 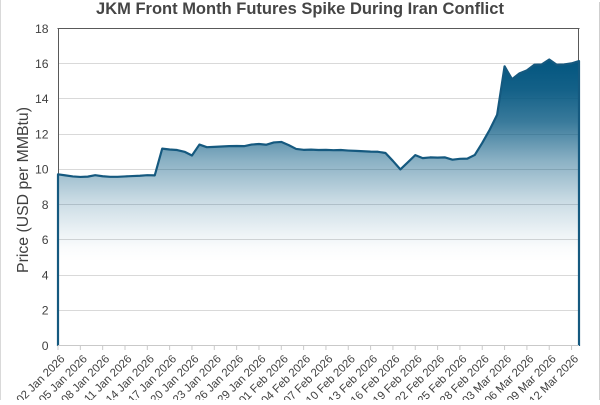 I want to click on svg-text: 0, so click(x=45, y=346).